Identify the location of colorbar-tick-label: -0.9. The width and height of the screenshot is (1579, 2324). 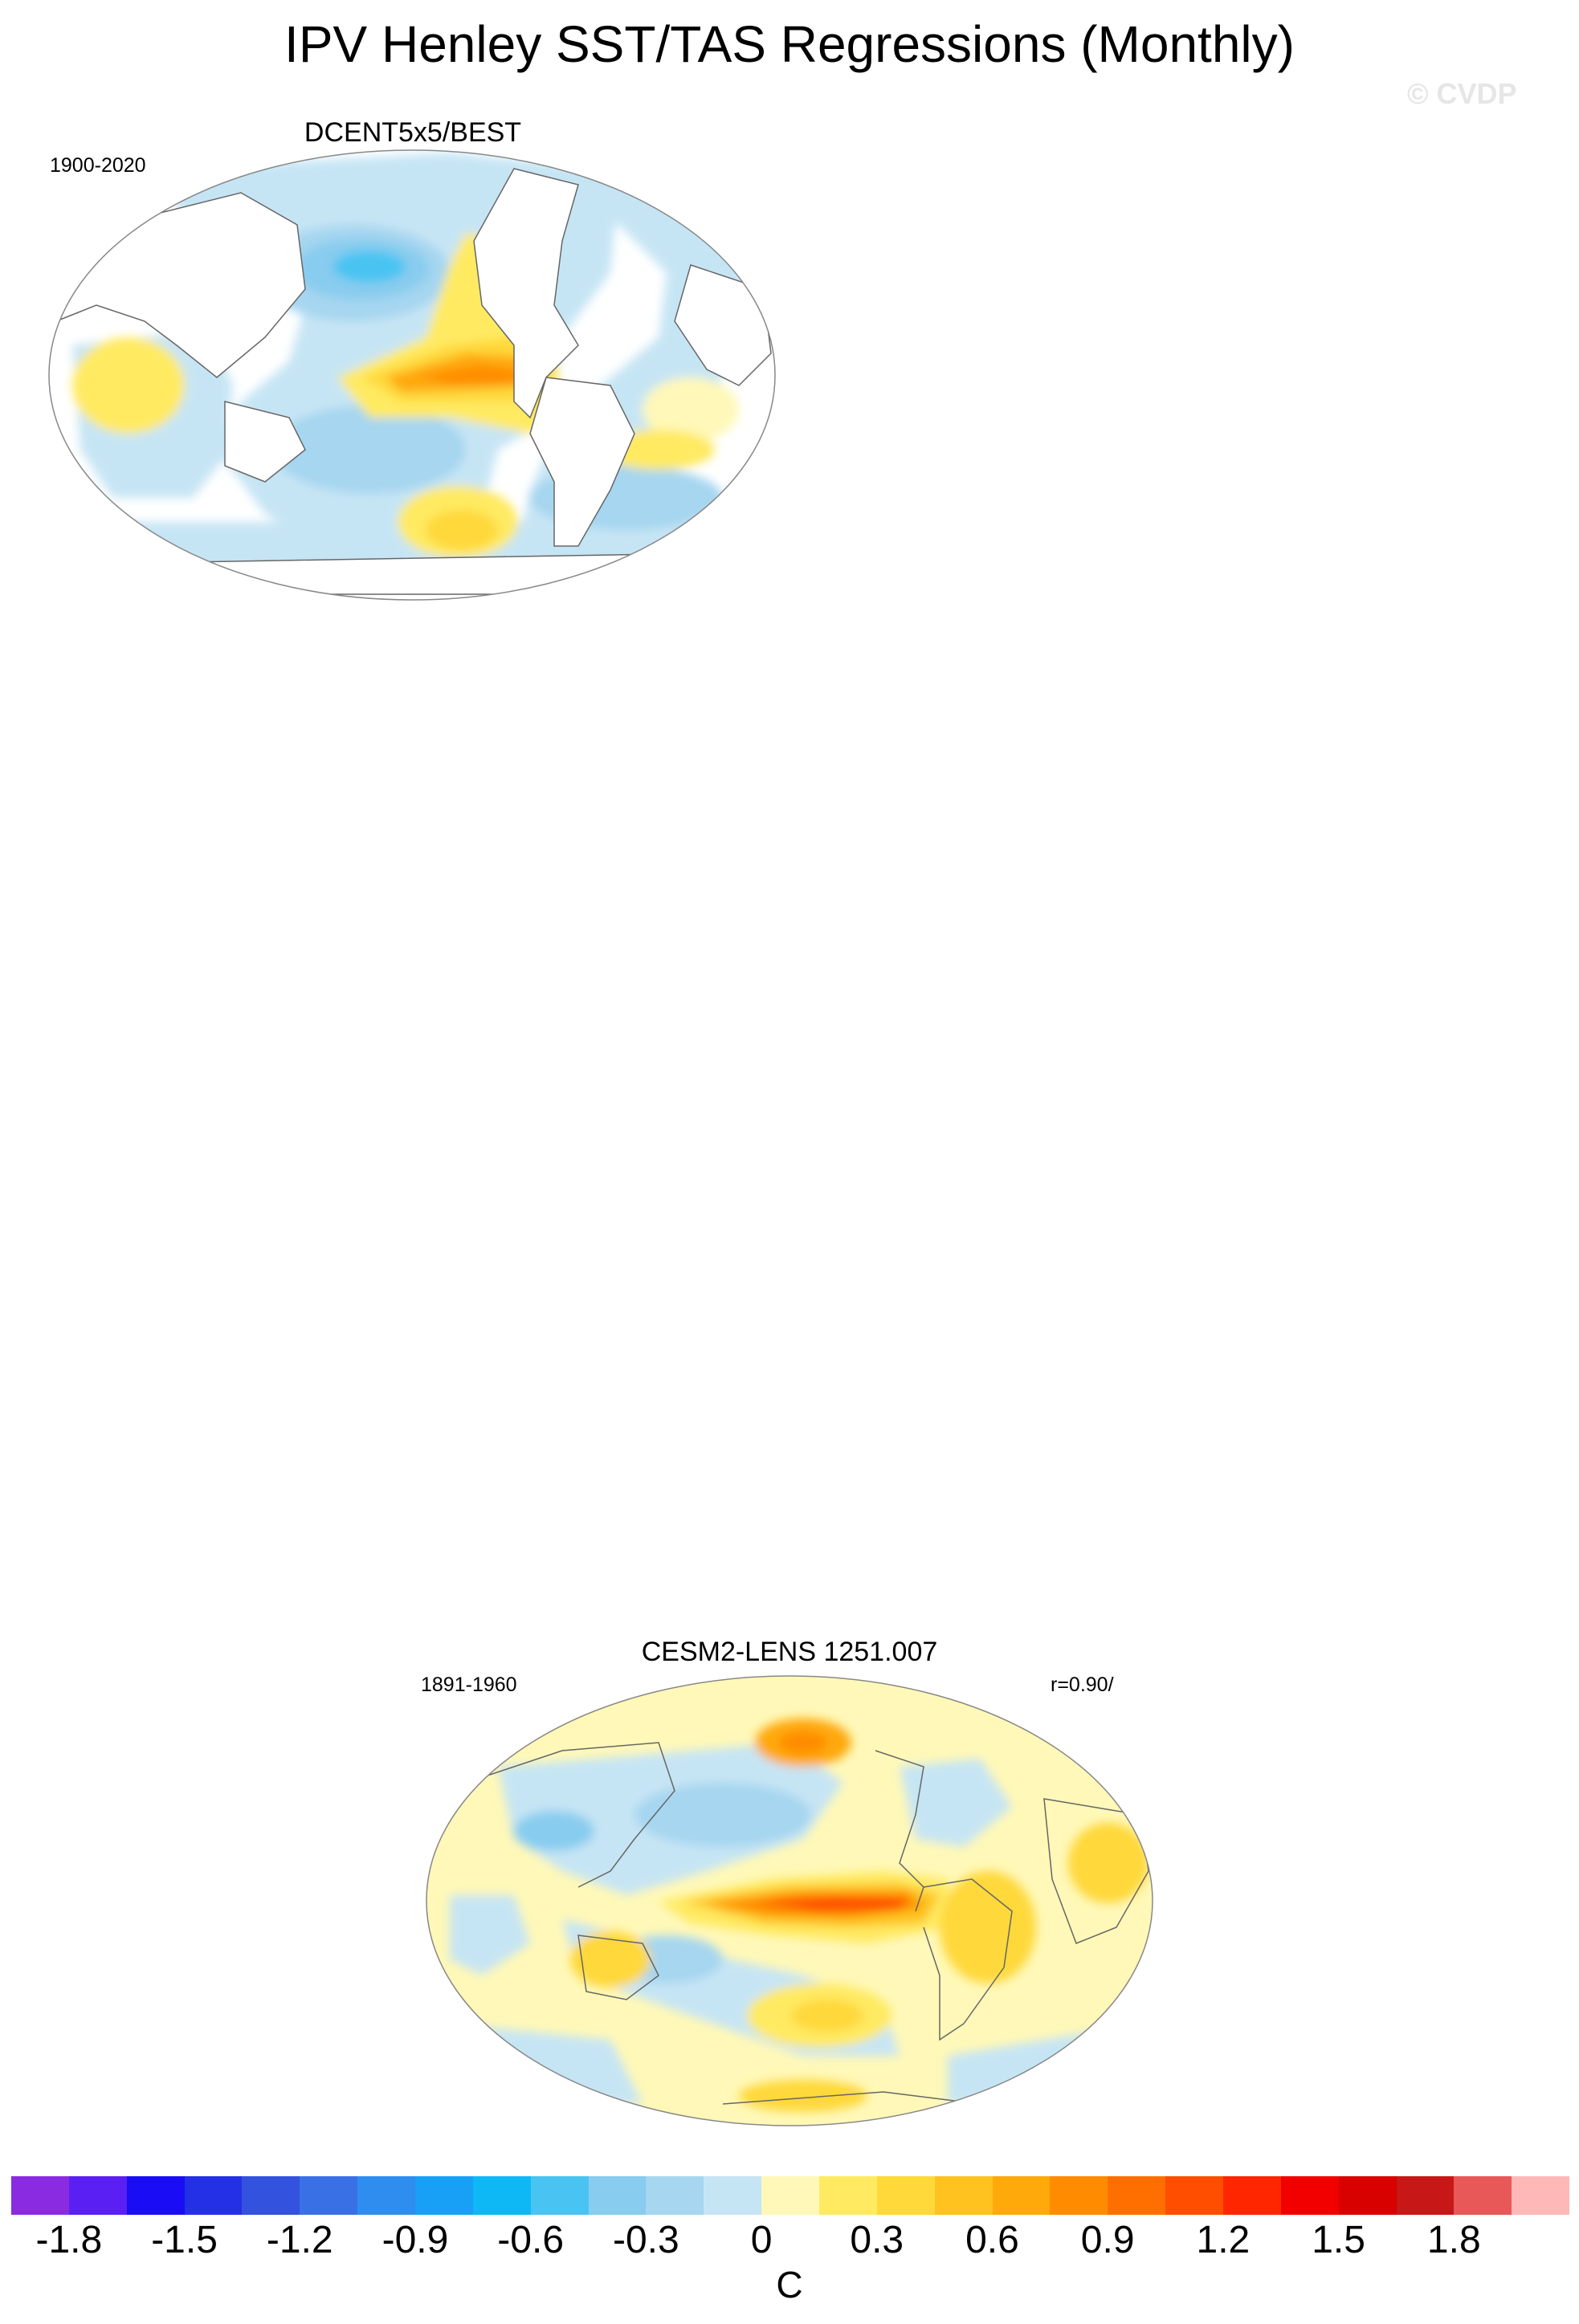
(415, 2240).